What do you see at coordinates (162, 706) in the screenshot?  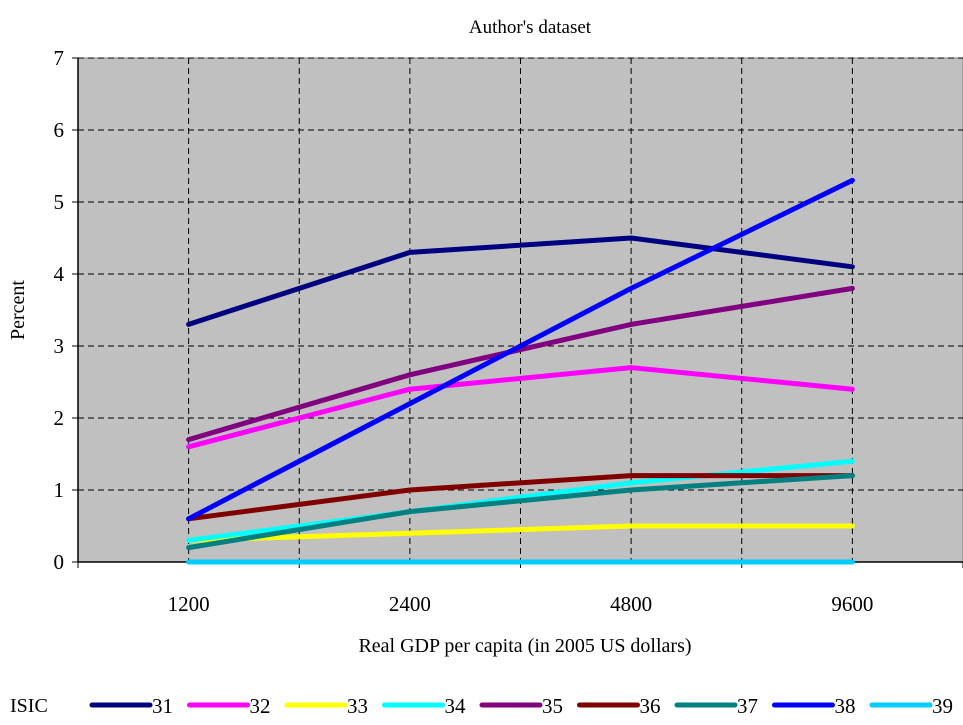 I see `legend-label-31: 31` at bounding box center [162, 706].